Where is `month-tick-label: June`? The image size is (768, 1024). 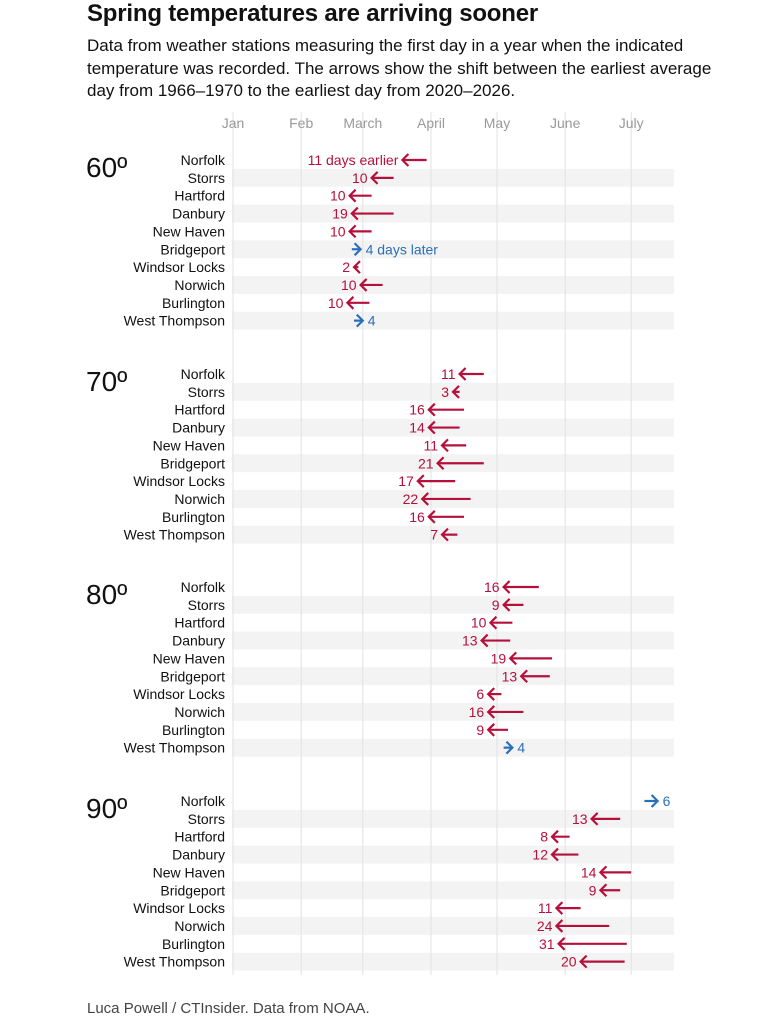
month-tick-label: June is located at coordinates (565, 123).